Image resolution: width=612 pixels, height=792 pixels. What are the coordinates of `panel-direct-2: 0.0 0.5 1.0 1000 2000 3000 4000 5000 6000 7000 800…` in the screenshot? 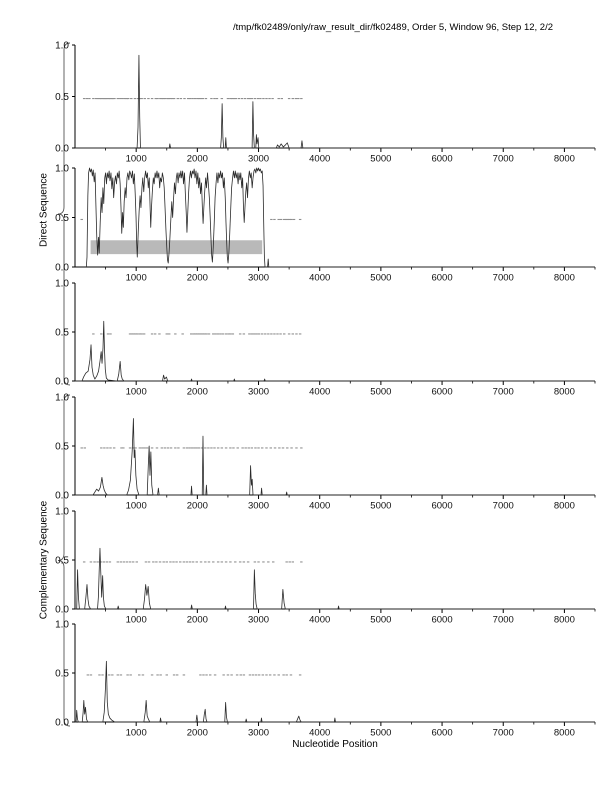 It's located at (325, 223).